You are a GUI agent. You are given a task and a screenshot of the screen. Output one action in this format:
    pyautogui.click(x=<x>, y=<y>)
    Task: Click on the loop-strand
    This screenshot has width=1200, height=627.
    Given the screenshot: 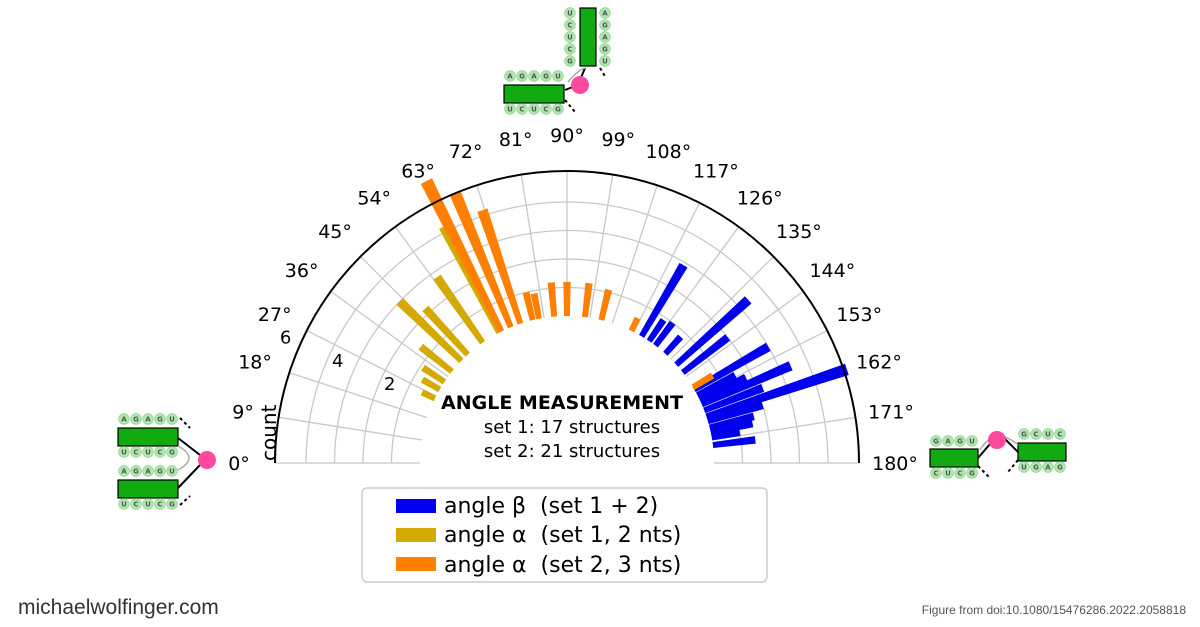 What is the action you would take?
    pyautogui.click(x=183, y=458)
    